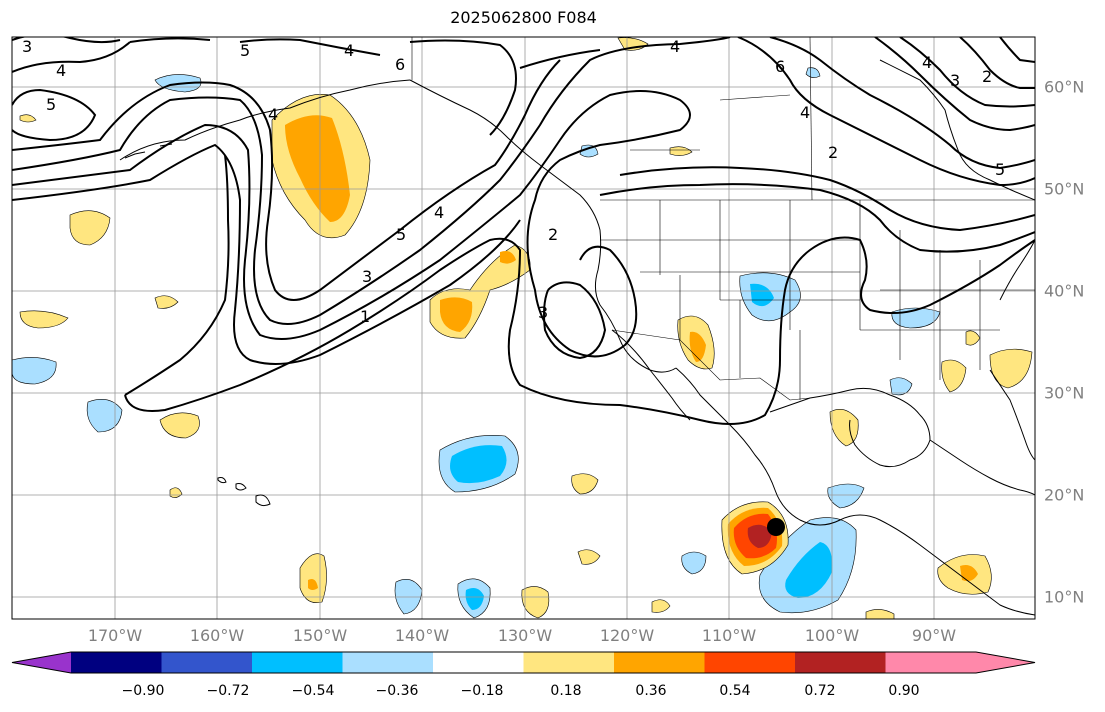 The width and height of the screenshot is (1105, 712). What do you see at coordinates (365, 316) in the screenshot?
I see `contour-label: 1` at bounding box center [365, 316].